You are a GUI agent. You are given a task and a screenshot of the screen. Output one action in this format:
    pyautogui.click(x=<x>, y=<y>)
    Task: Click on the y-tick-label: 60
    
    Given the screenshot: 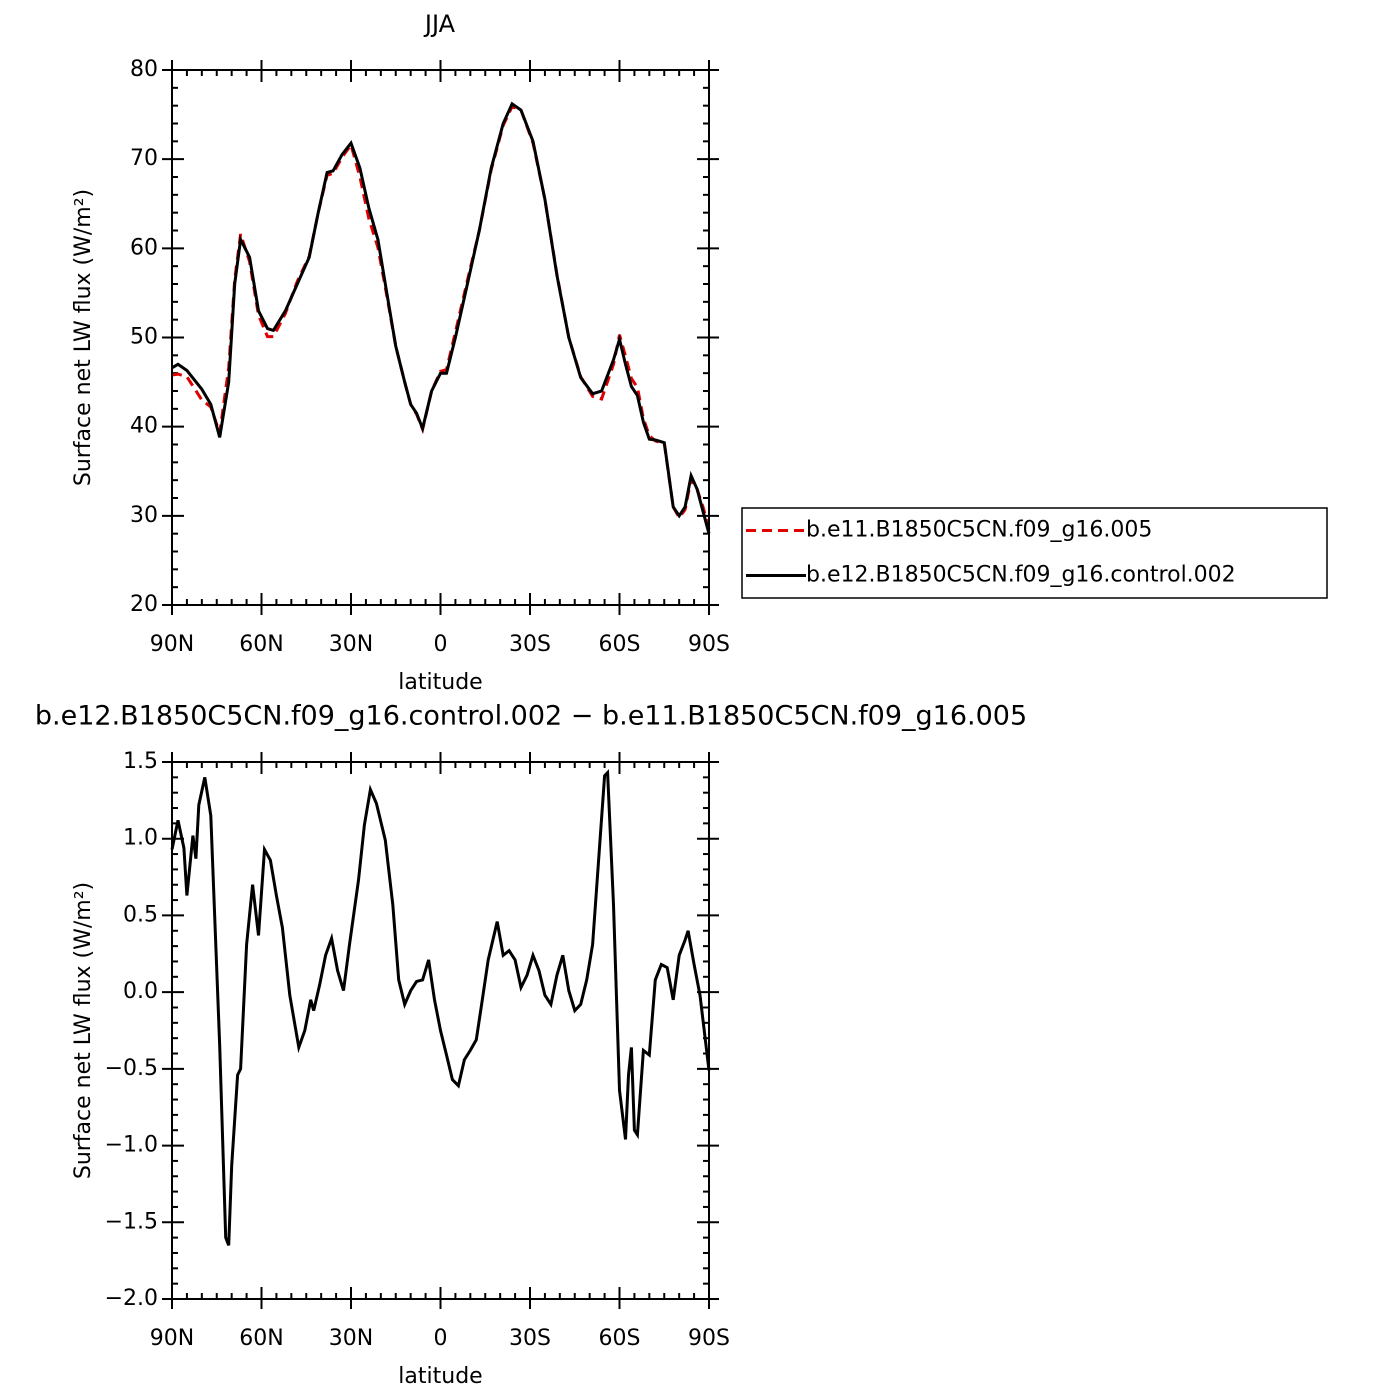 What is the action you would take?
    pyautogui.click(x=144, y=247)
    